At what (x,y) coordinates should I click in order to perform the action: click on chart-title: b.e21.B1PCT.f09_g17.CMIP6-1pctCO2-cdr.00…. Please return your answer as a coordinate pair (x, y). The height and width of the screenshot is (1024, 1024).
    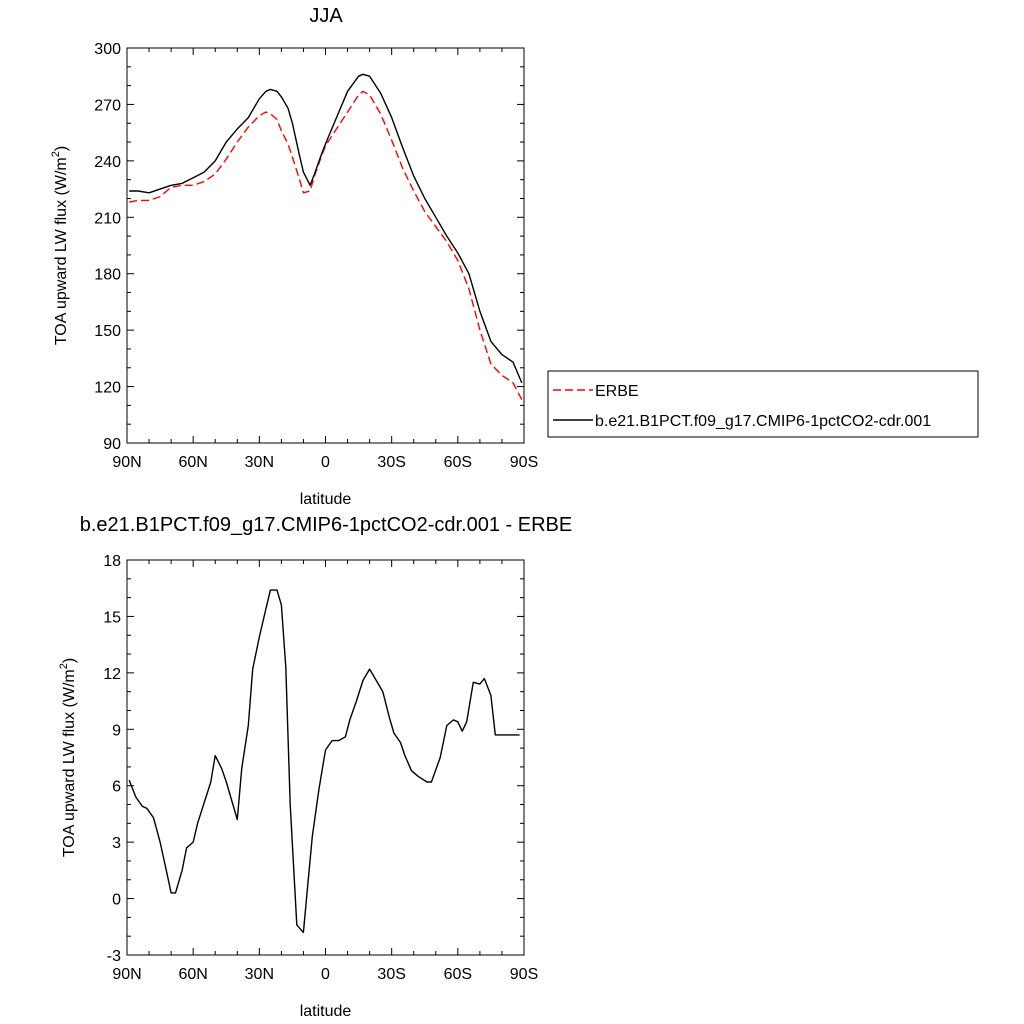
    Looking at the image, I should click on (326, 525).